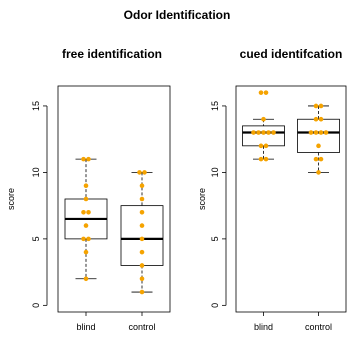 The image size is (354, 339). I want to click on figure-title: Odor Identification, so click(177, 15).